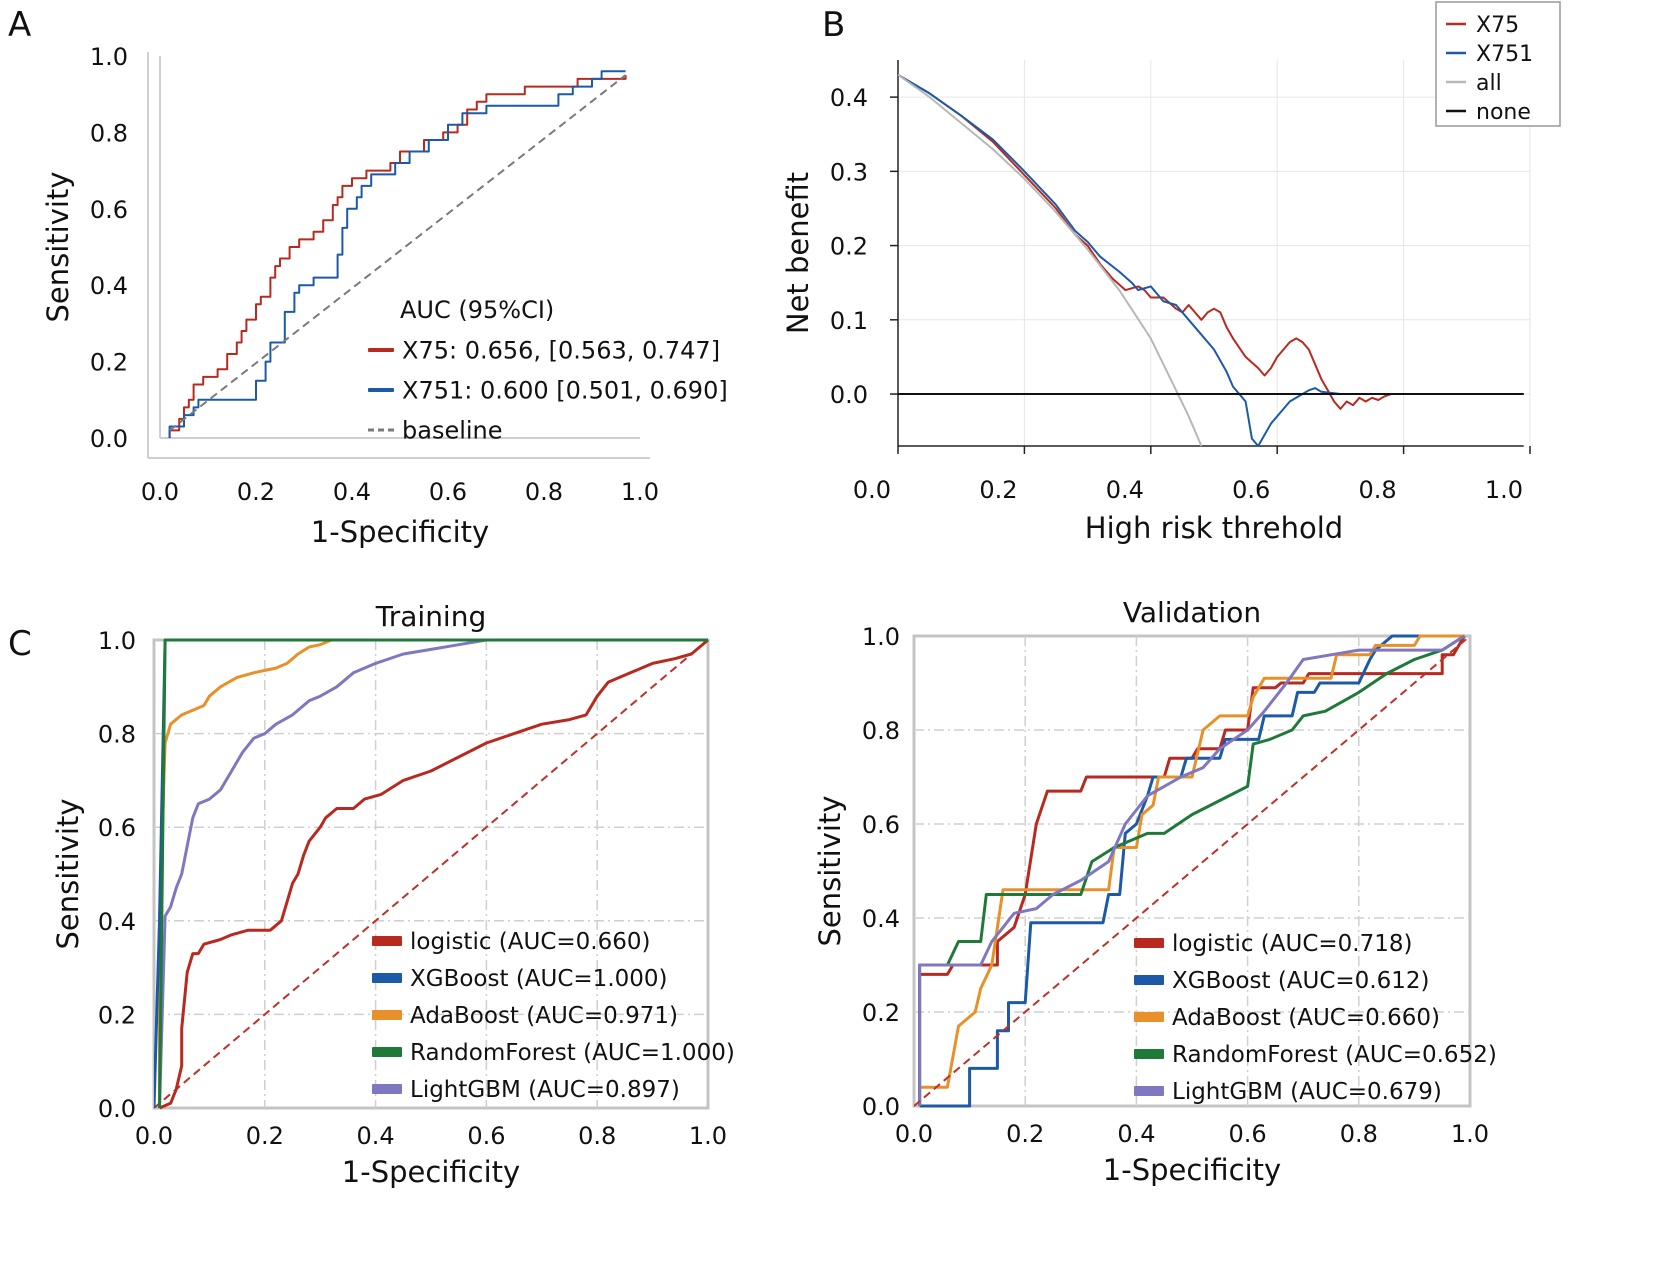 The width and height of the screenshot is (1666, 1274). Describe the element at coordinates (539, 979) in the screenshot. I see `legend-label-xgboost-auc-1-000: XGBoost (AUC=1.000)` at that location.